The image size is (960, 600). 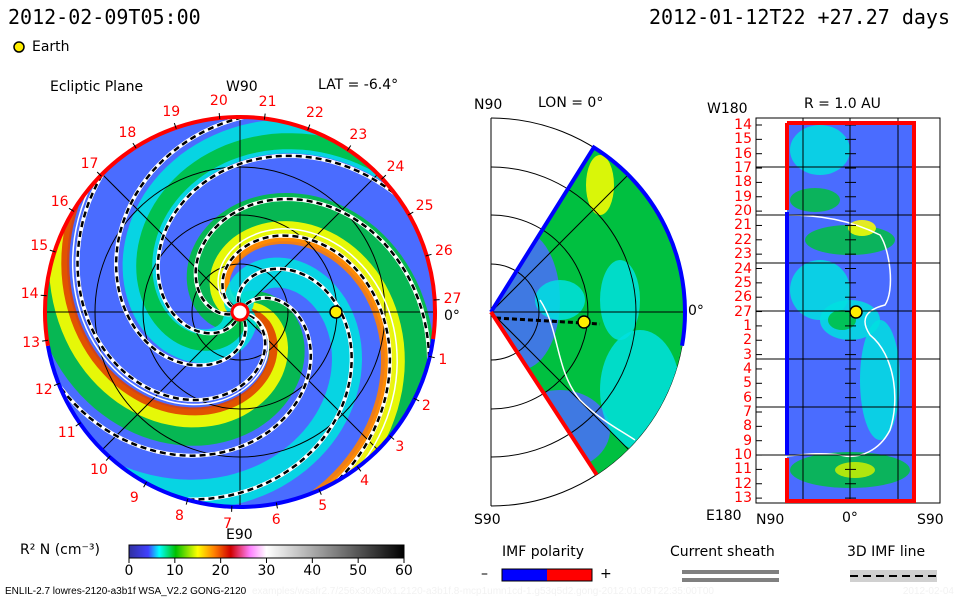 What do you see at coordinates (443, 360) in the screenshot?
I see `day-label: 1` at bounding box center [443, 360].